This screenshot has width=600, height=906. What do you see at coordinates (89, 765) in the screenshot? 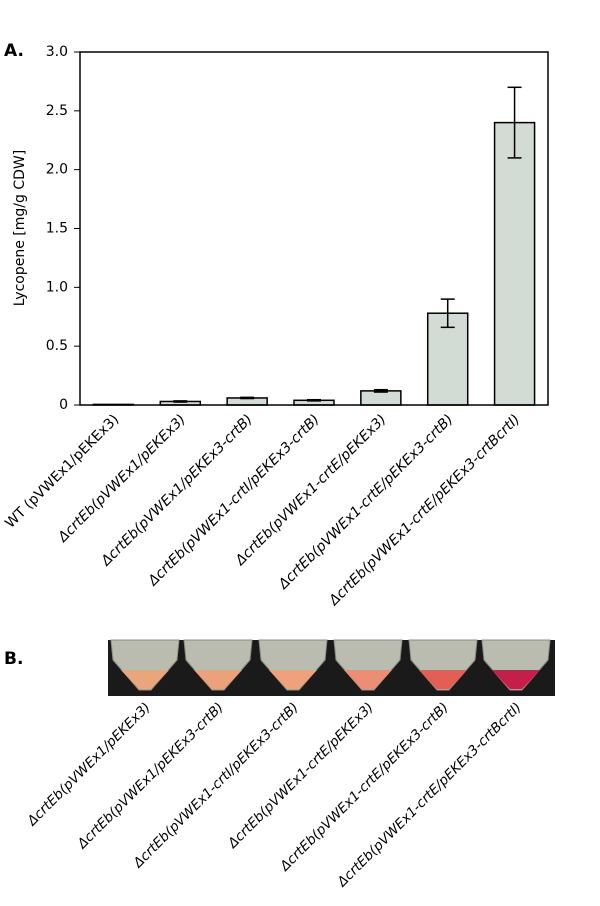
I see `photo-label: ΔcrtEb(pVWEx1/pEKEx3)` at bounding box center [89, 765].